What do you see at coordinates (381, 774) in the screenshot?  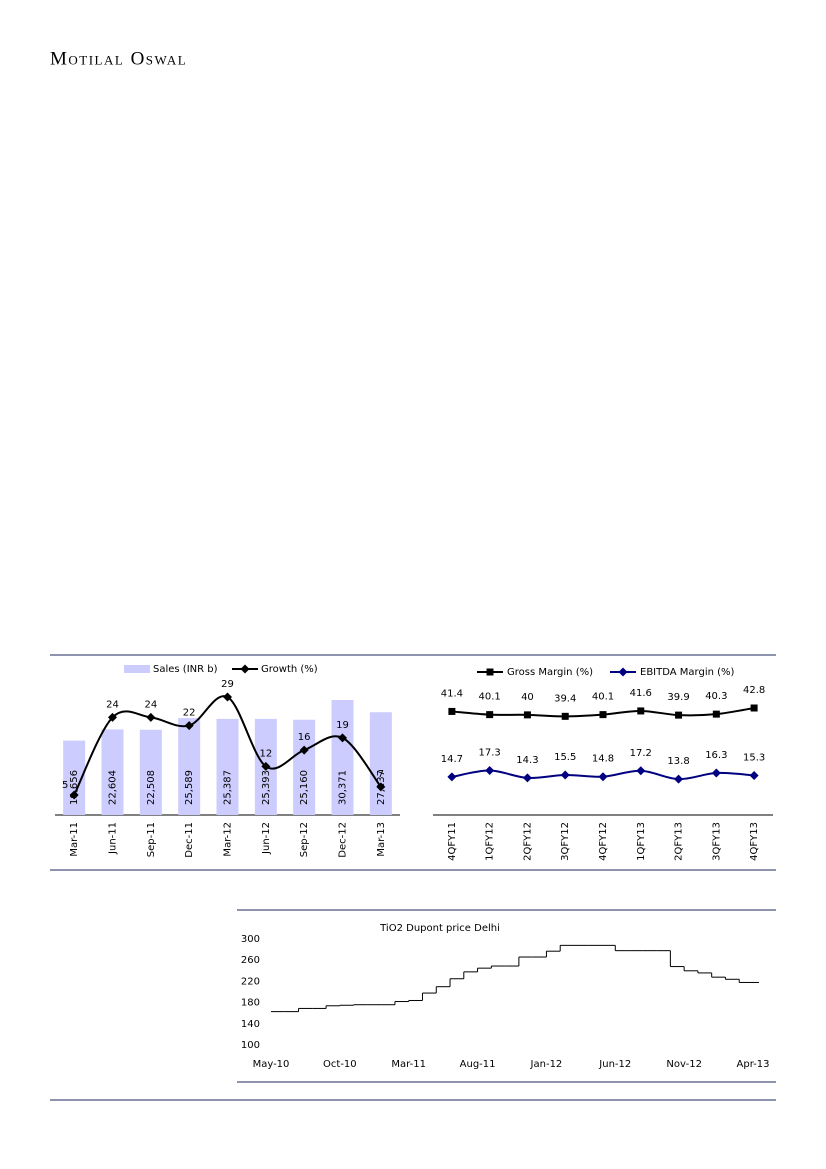 I see `point-label: 7` at bounding box center [381, 774].